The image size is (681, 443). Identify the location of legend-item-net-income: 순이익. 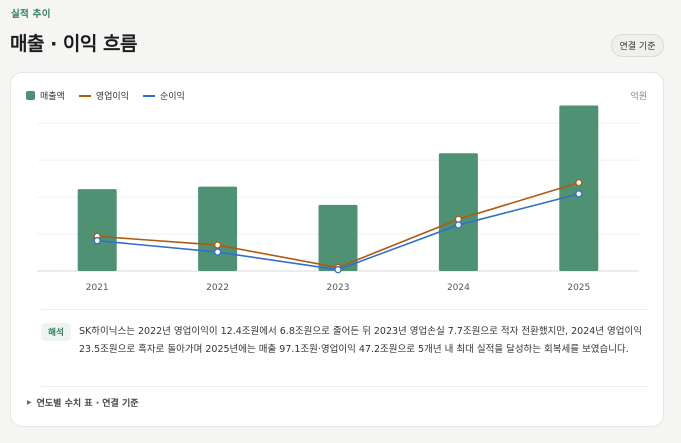
(163, 95).